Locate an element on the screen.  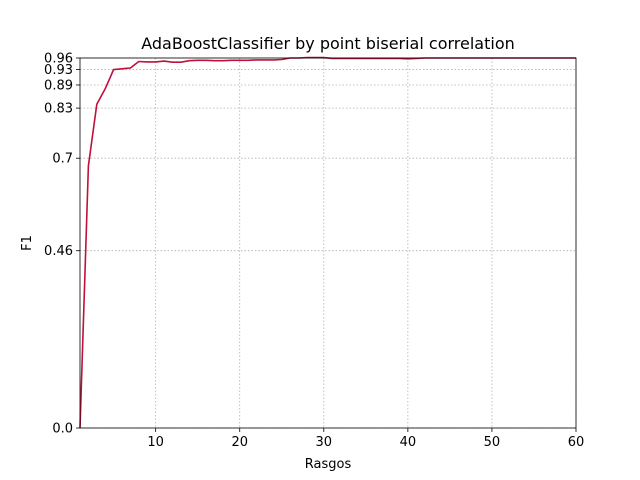
y-axis-ticks: 0.0 0.46 0.7 0.83 0.890.930.96 is located at coordinates (62, 244).